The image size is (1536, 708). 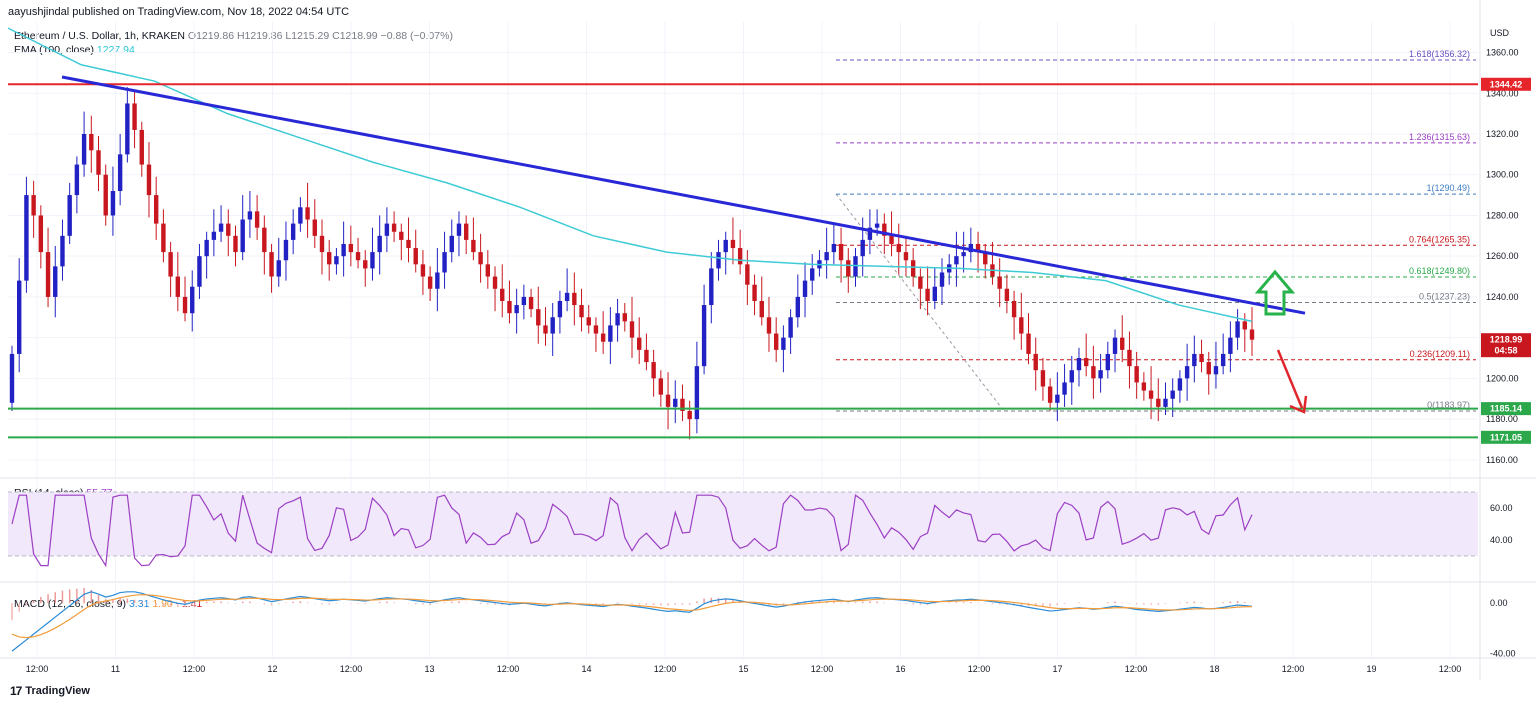 What do you see at coordinates (1502, 460) in the screenshot?
I see `price-tick-label: 1160.00` at bounding box center [1502, 460].